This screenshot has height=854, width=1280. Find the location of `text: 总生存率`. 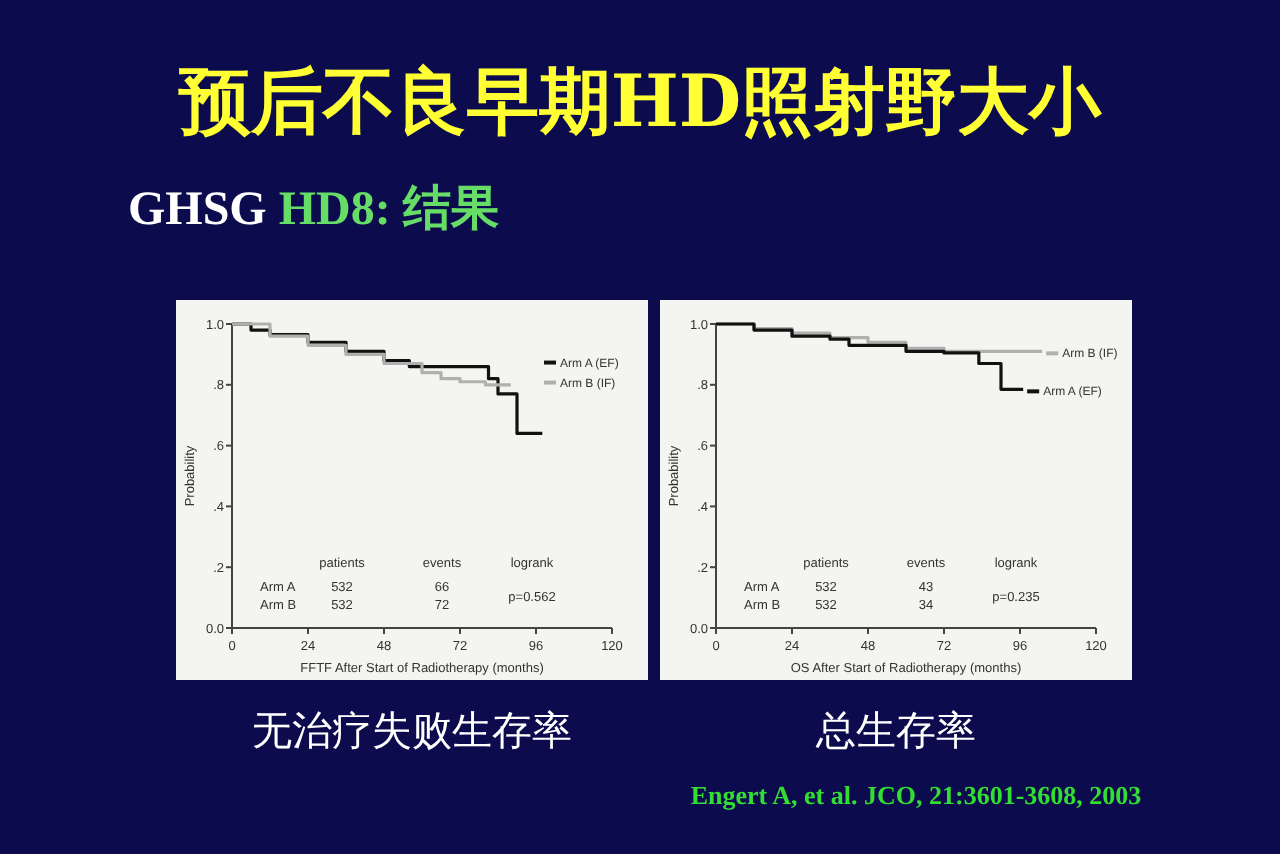

text: 总生存率 is located at coordinates (895, 730).